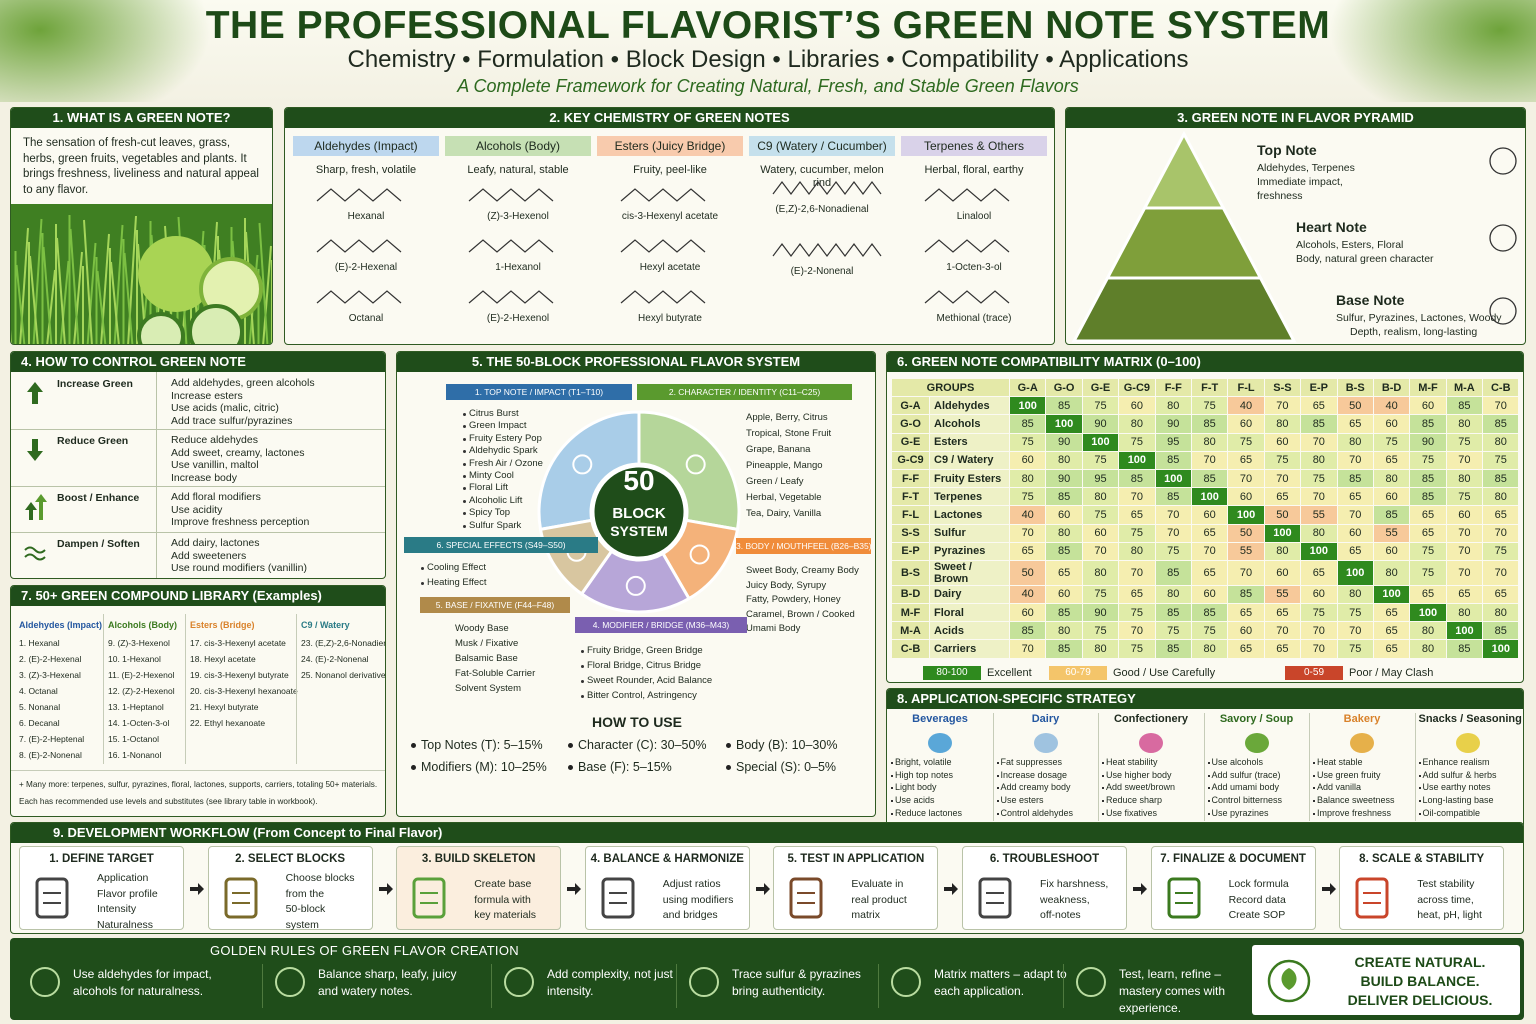  I want to click on control-action: Increase esters, so click(207, 395).